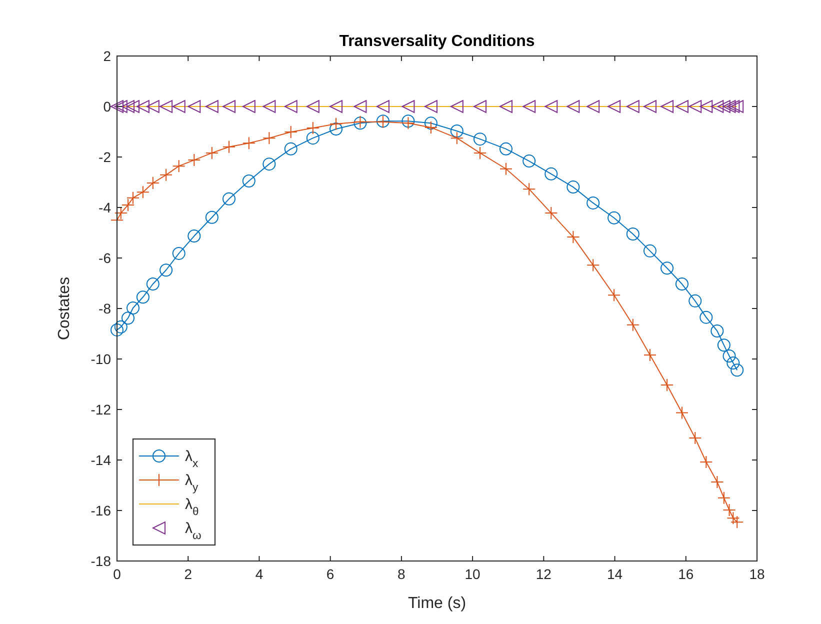 Image resolution: width=821 pixels, height=624 pixels. Describe the element at coordinates (686, 574) in the screenshot. I see `x-tick-label: 16` at that location.